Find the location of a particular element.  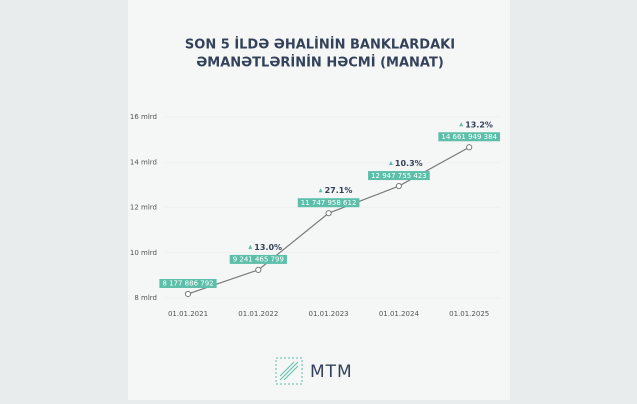

x-tick-label: 01.01.2021 is located at coordinates (188, 314).